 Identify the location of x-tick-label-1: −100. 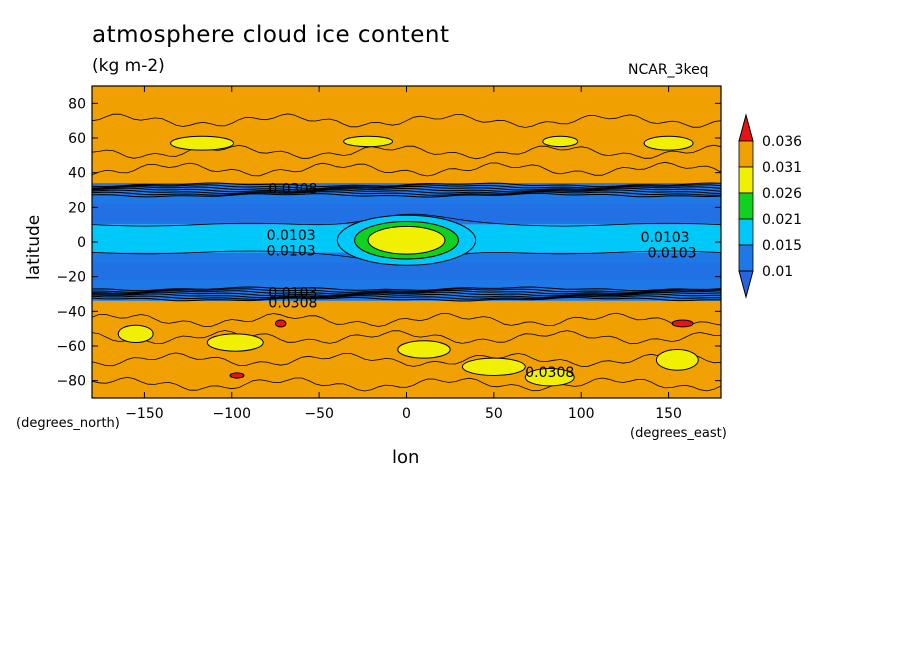
(232, 414).